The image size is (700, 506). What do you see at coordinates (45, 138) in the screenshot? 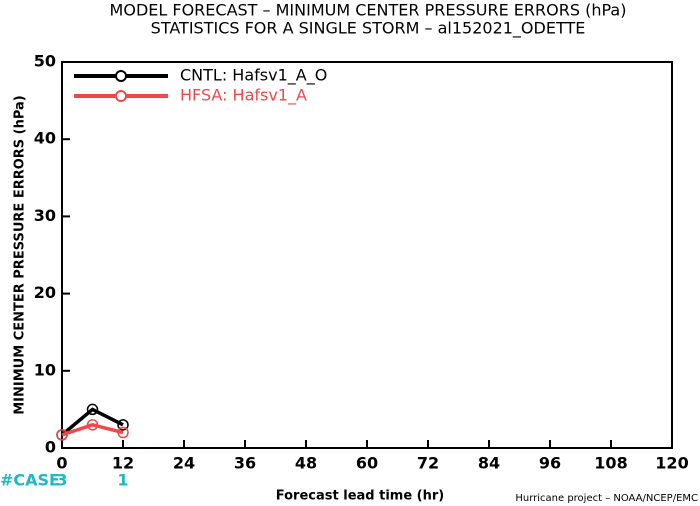
I see `y-tick-label: 40` at bounding box center [45, 138].